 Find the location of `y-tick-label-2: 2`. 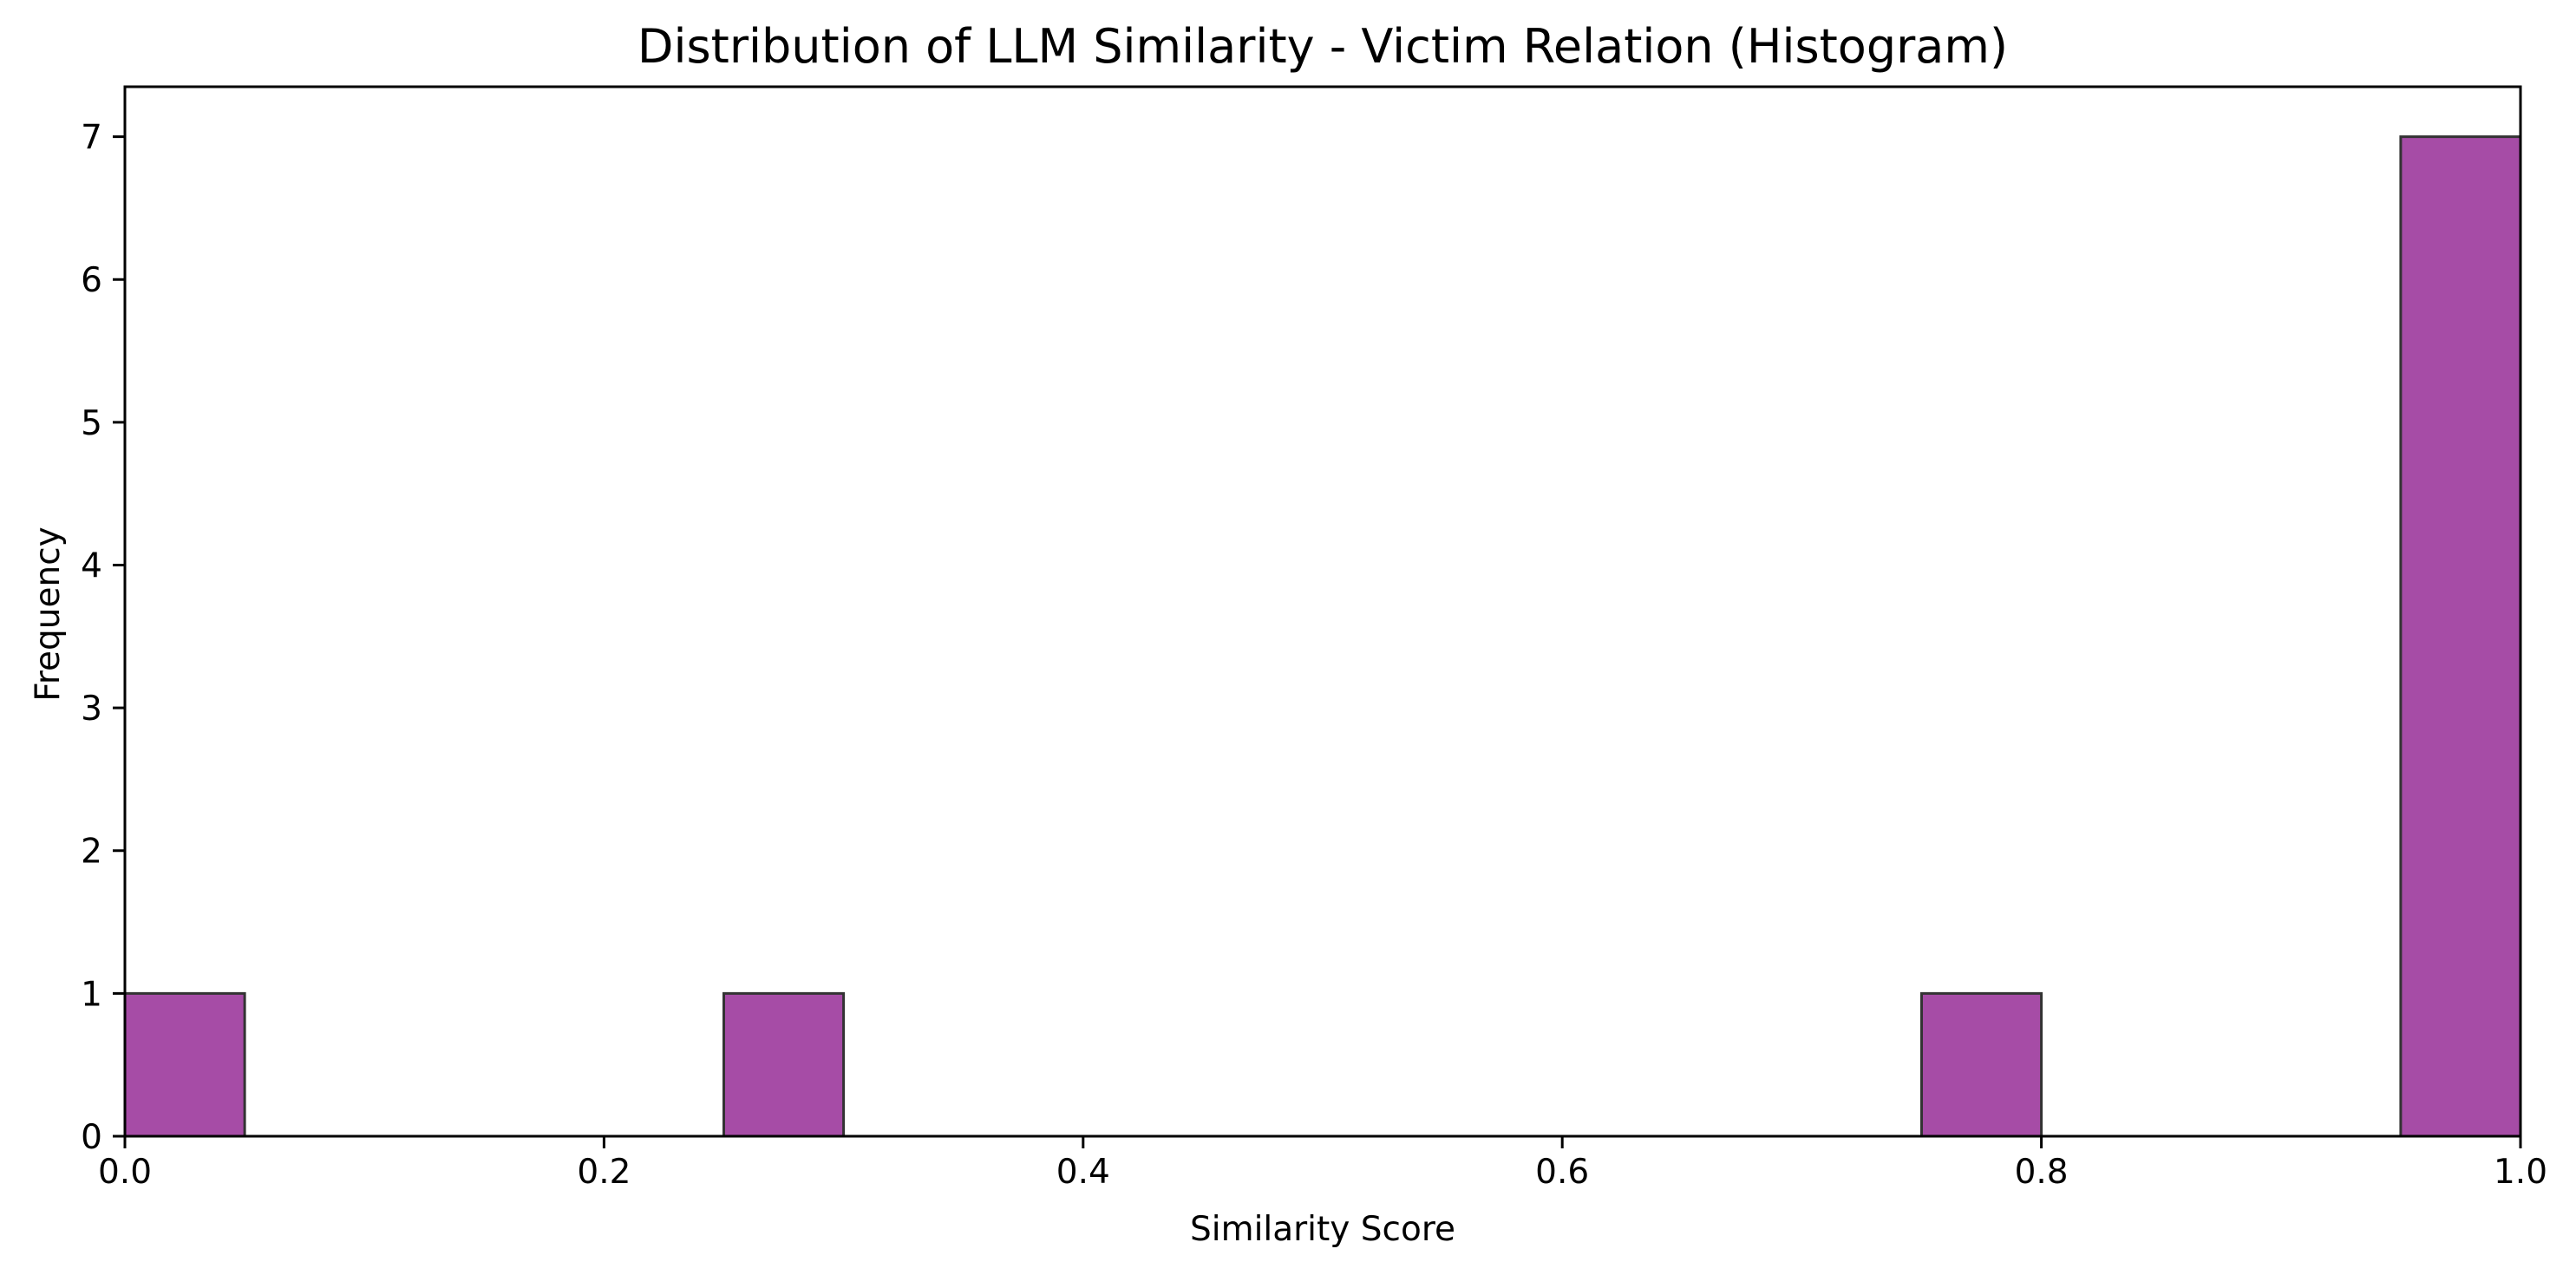

y-tick-label-2: 2 is located at coordinates (91, 852).